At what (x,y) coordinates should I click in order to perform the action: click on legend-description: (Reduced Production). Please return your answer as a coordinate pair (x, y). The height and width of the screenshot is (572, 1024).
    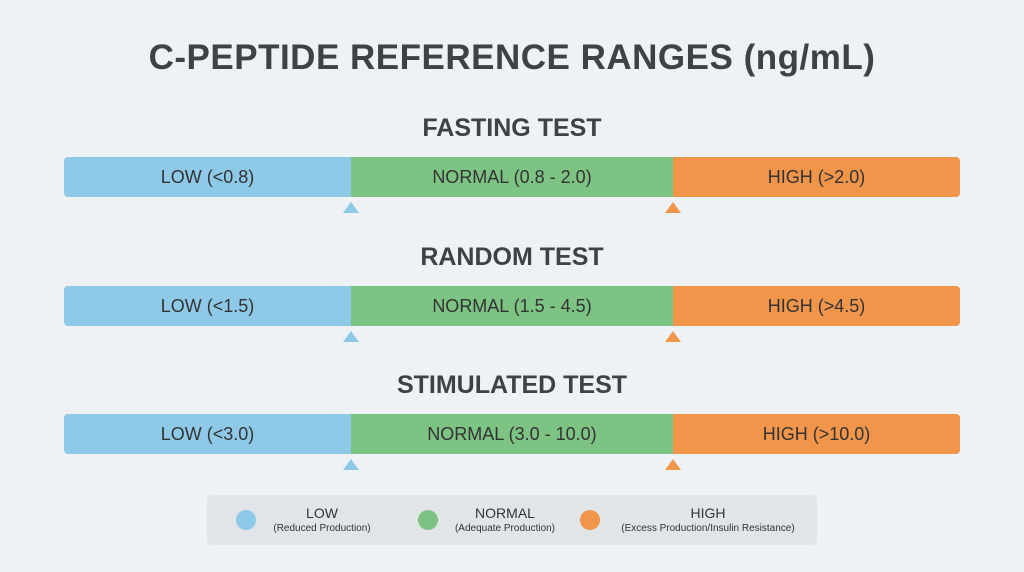
    Looking at the image, I should click on (322, 528).